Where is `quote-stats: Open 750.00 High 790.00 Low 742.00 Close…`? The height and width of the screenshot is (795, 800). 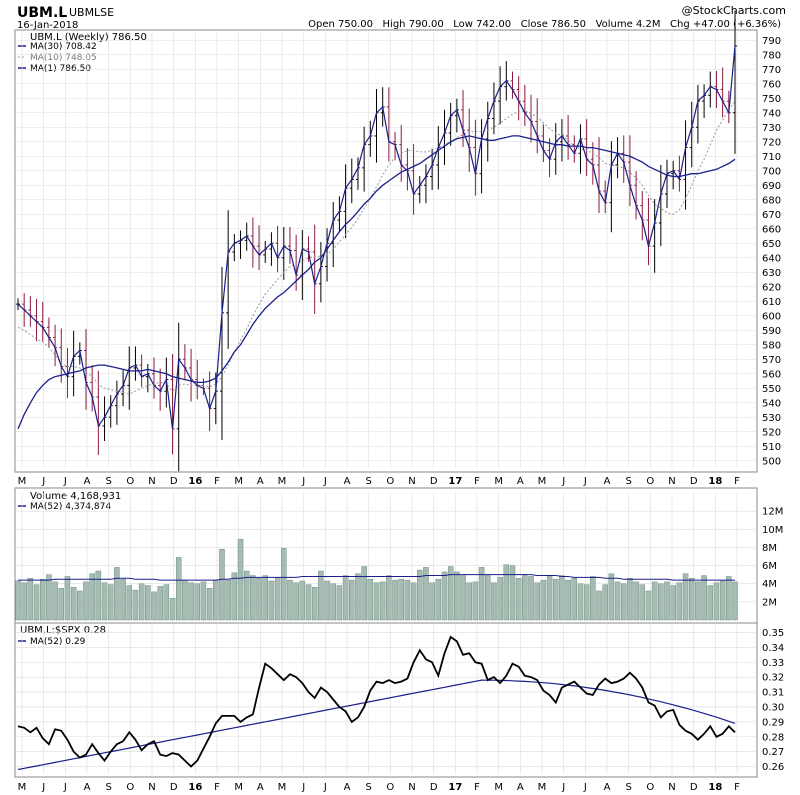
quote-stats: Open 750.00 High 790.00 Low 742.00 Close… is located at coordinates (544, 24).